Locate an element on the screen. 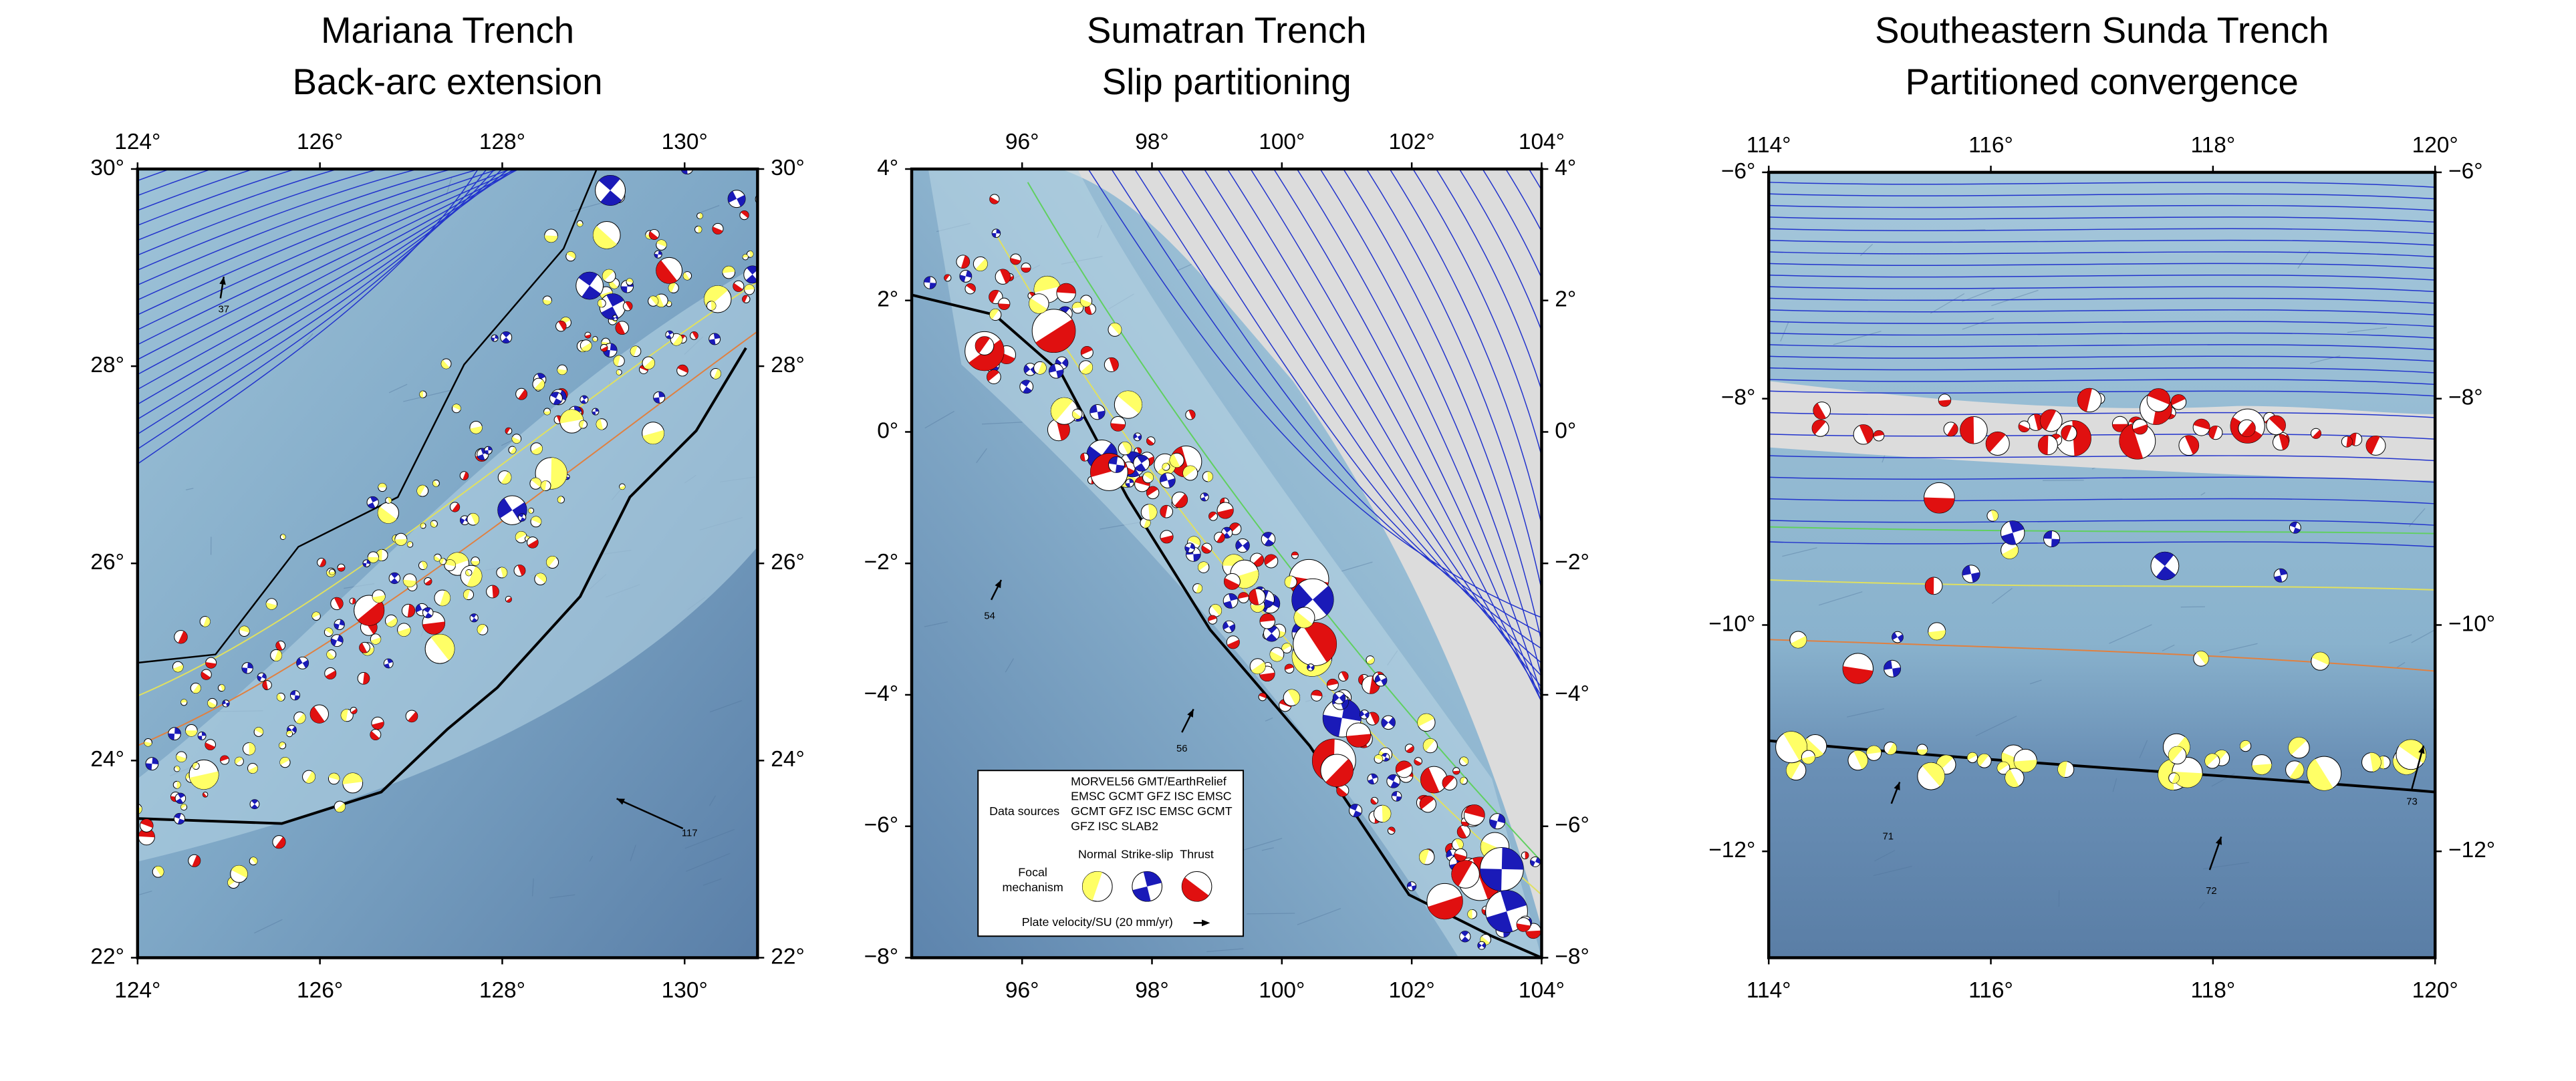 Image resolution: width=2576 pixels, height=1081 pixels. y-tick-label: −2° is located at coordinates (881, 562).